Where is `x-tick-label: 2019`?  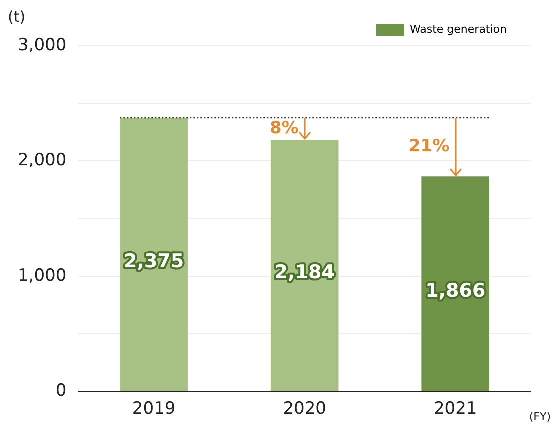
x-tick-label: 2019 is located at coordinates (154, 409).